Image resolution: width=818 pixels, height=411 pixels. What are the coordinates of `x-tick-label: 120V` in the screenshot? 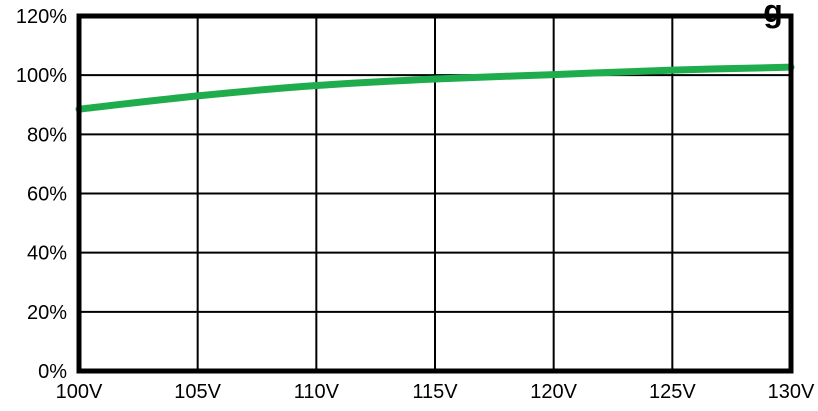 It's located at (553, 392).